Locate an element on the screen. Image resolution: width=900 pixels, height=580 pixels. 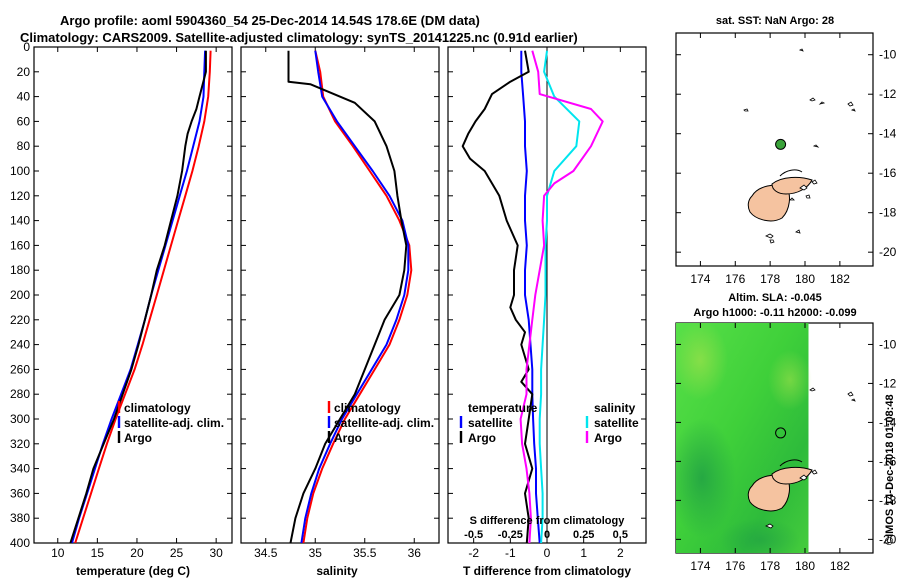
x-tick-label: 34.5 is located at coordinates (266, 553).